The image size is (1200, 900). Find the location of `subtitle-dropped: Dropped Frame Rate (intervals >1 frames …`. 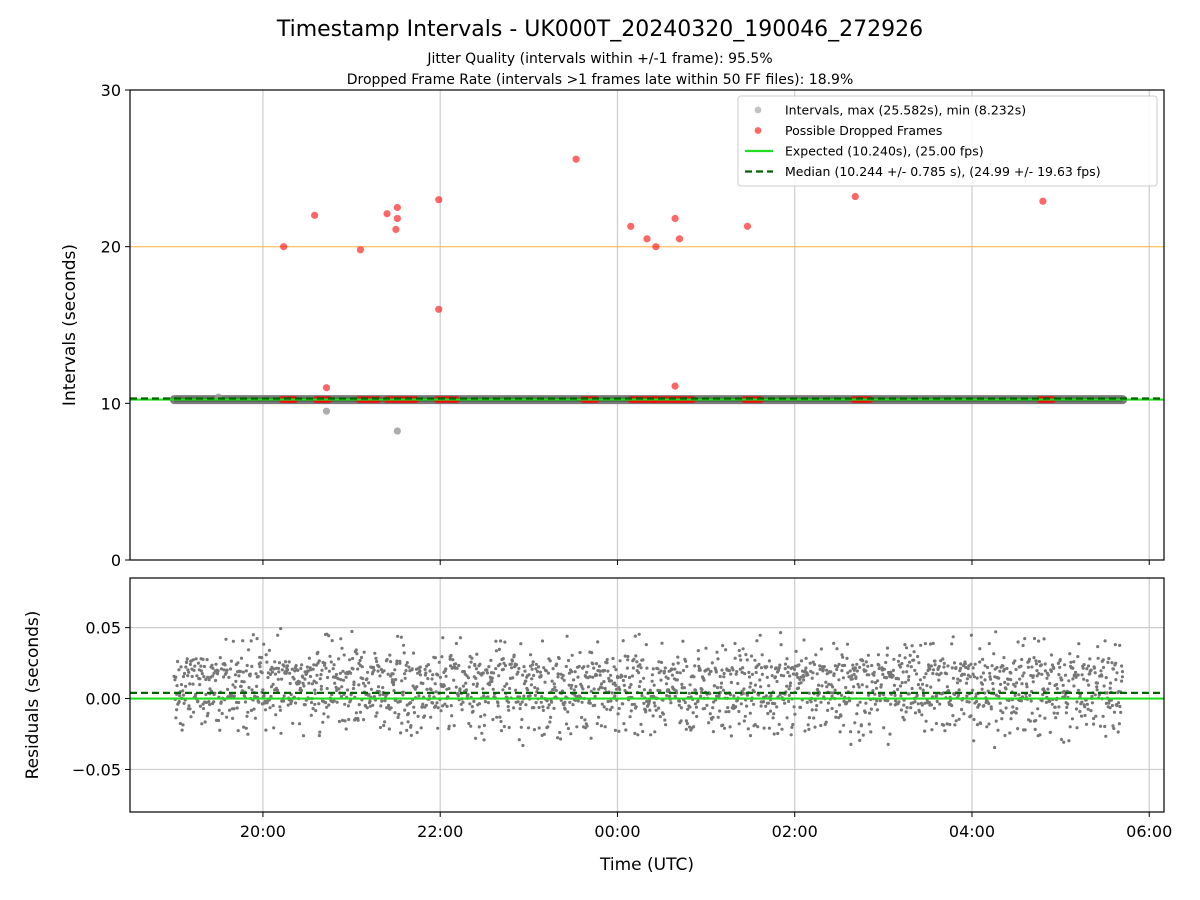

subtitle-dropped: Dropped Frame Rate (intervals >1 frames … is located at coordinates (600, 80).